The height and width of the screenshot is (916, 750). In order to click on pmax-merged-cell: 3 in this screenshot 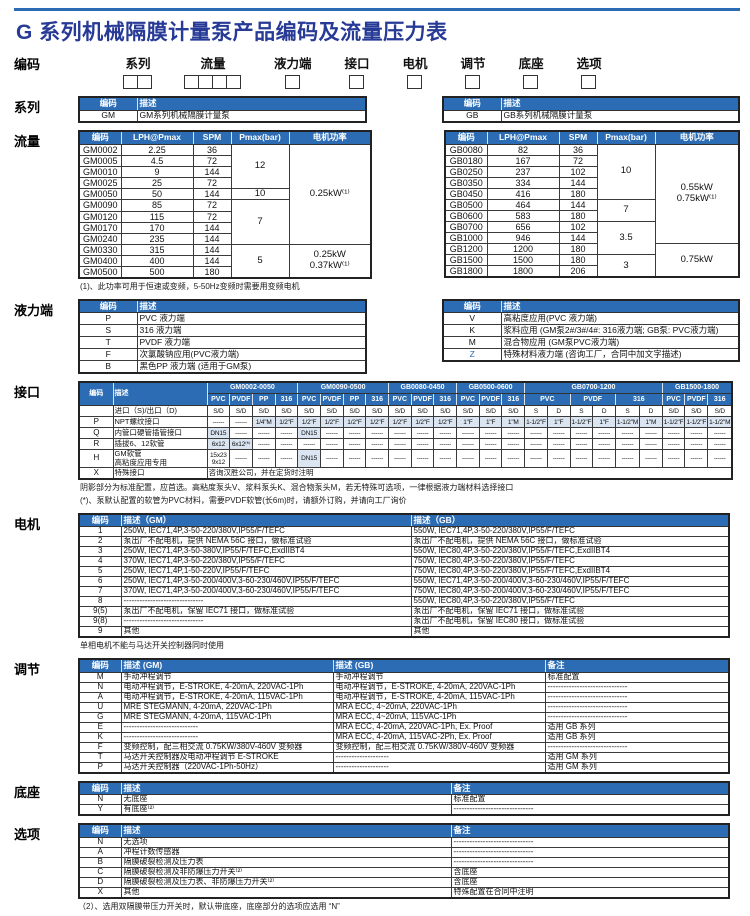, I will do `click(626, 266)`.